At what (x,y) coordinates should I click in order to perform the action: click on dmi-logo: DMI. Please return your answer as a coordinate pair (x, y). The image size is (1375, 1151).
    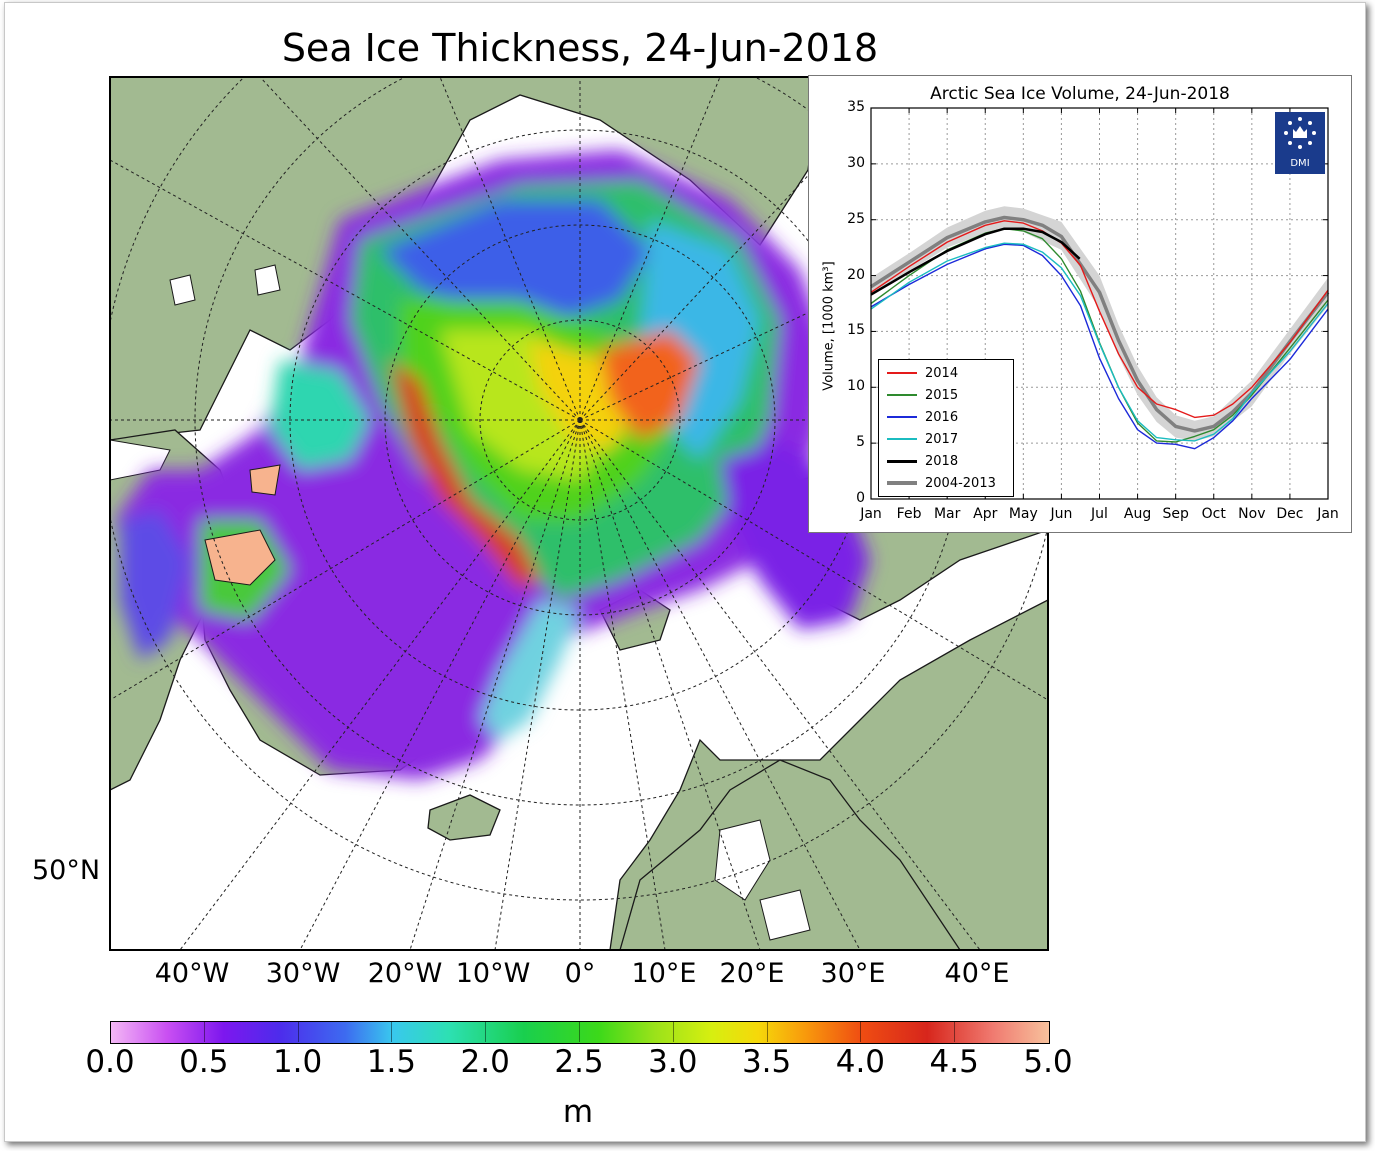
    Looking at the image, I should click on (1300, 143).